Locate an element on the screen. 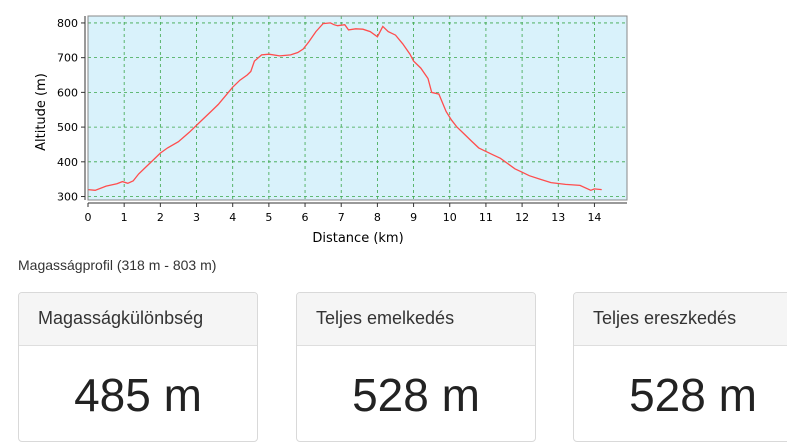  y-tick-label: 600 is located at coordinates (67, 92).